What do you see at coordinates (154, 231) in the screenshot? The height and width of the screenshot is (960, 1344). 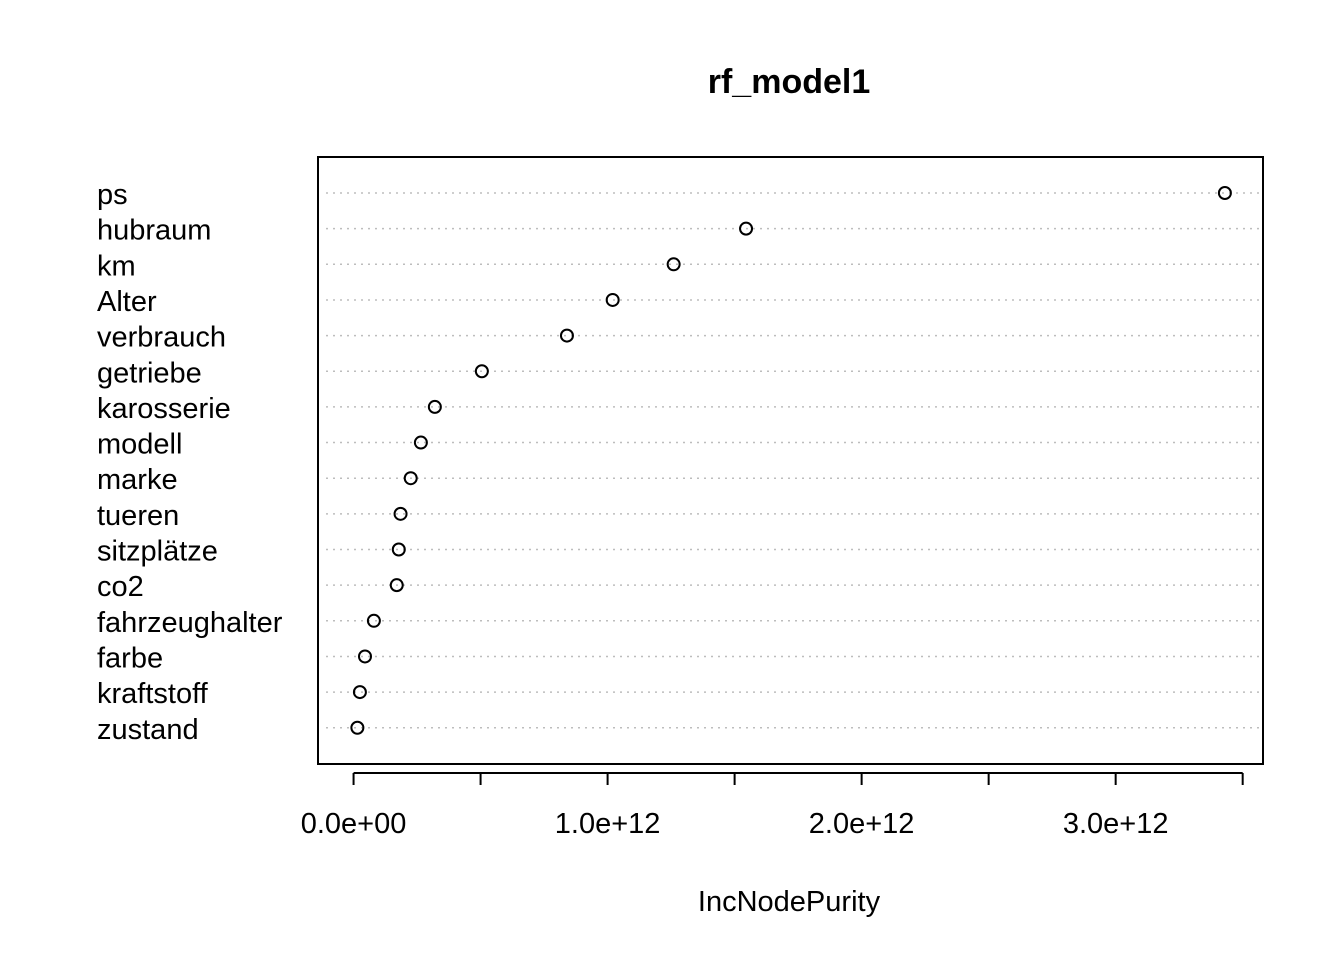 I see `category-label: hubraum` at bounding box center [154, 231].